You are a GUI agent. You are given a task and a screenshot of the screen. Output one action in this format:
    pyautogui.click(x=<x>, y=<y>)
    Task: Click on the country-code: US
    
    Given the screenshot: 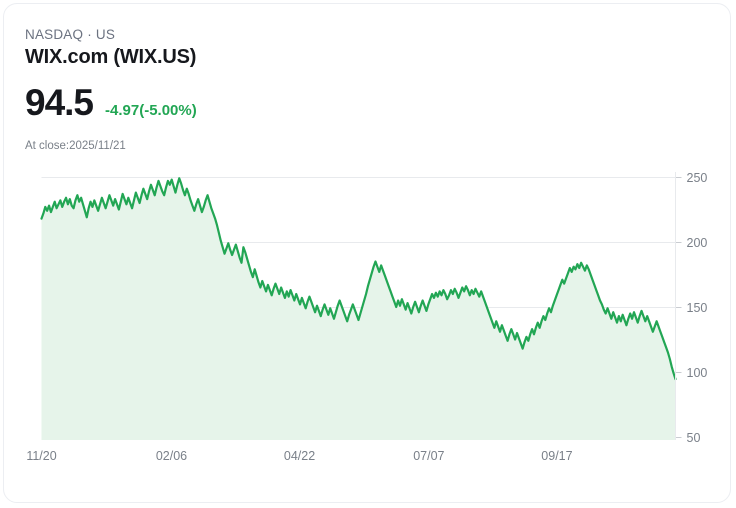 What is the action you would take?
    pyautogui.click(x=105, y=34)
    